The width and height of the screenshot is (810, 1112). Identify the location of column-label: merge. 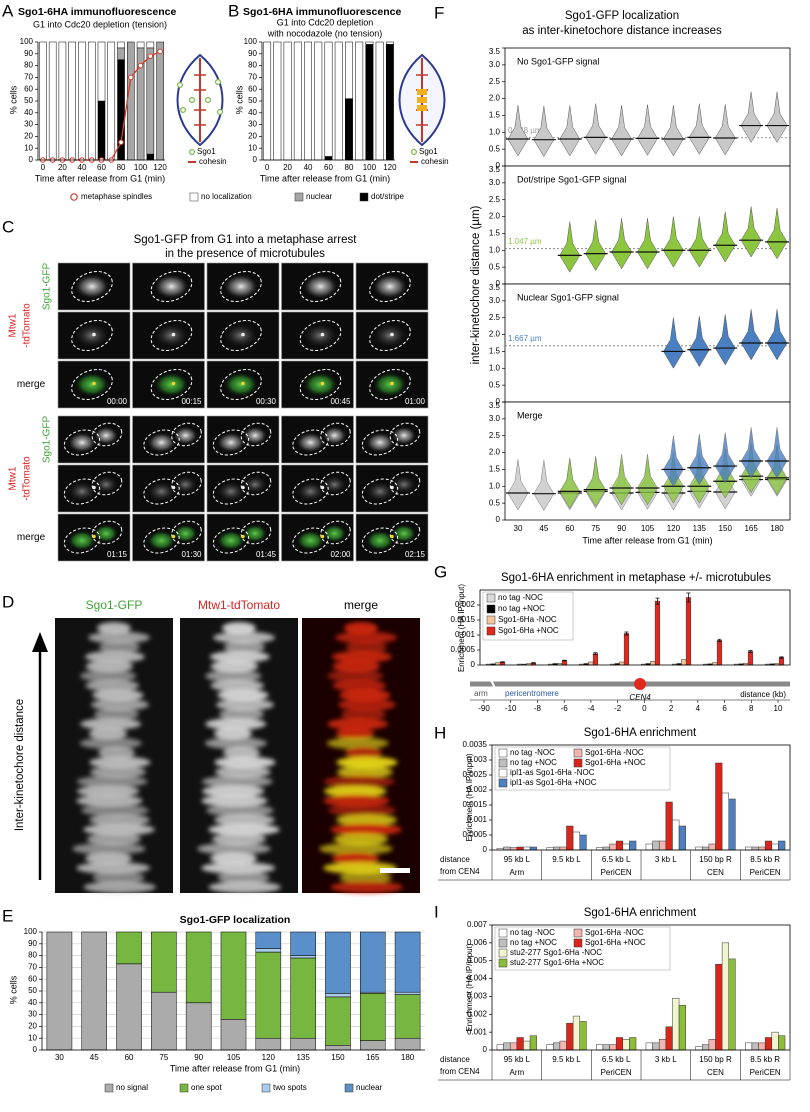
(361, 605).